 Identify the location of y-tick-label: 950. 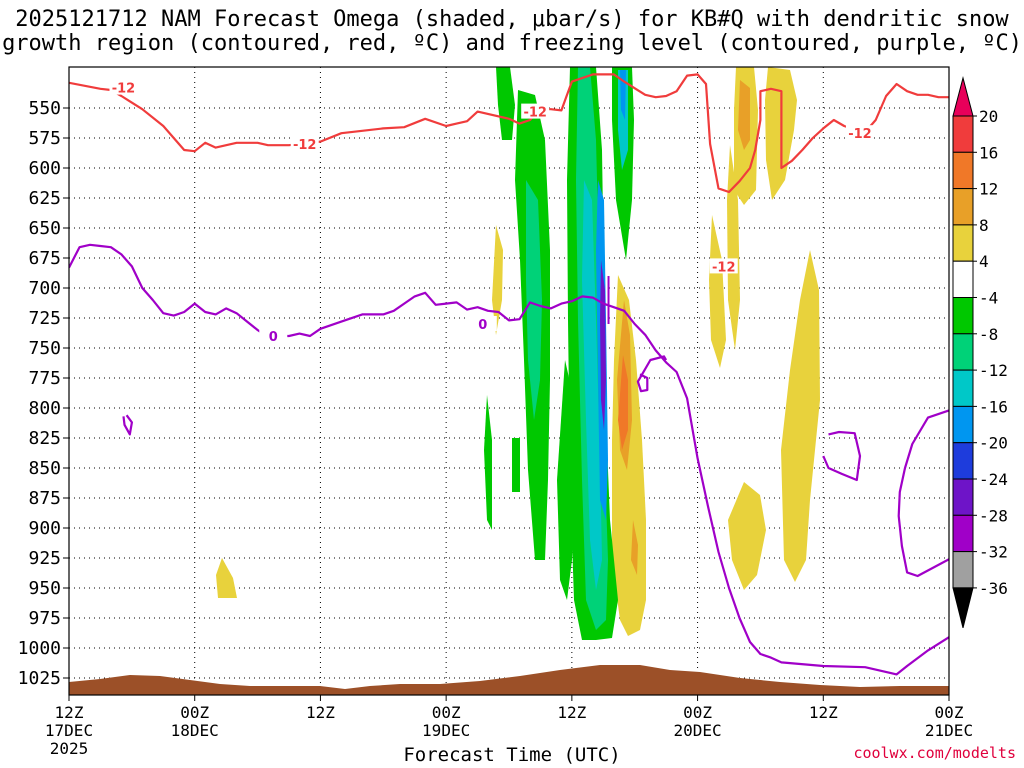
(44, 588).